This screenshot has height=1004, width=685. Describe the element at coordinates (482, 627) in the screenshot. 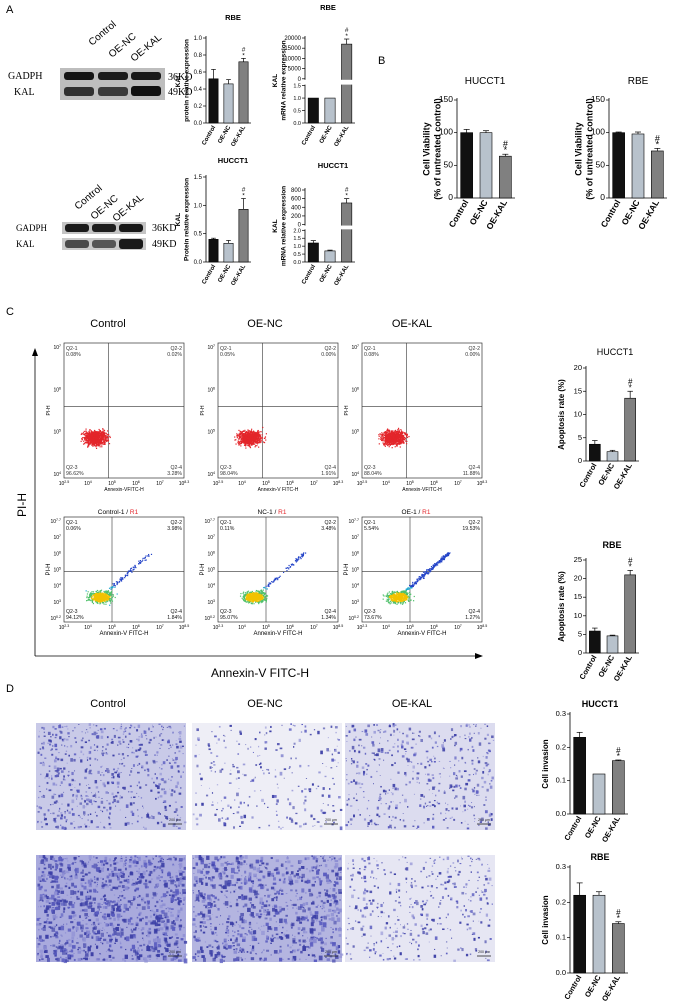

I see `x-tick-label: 108.5` at that location.